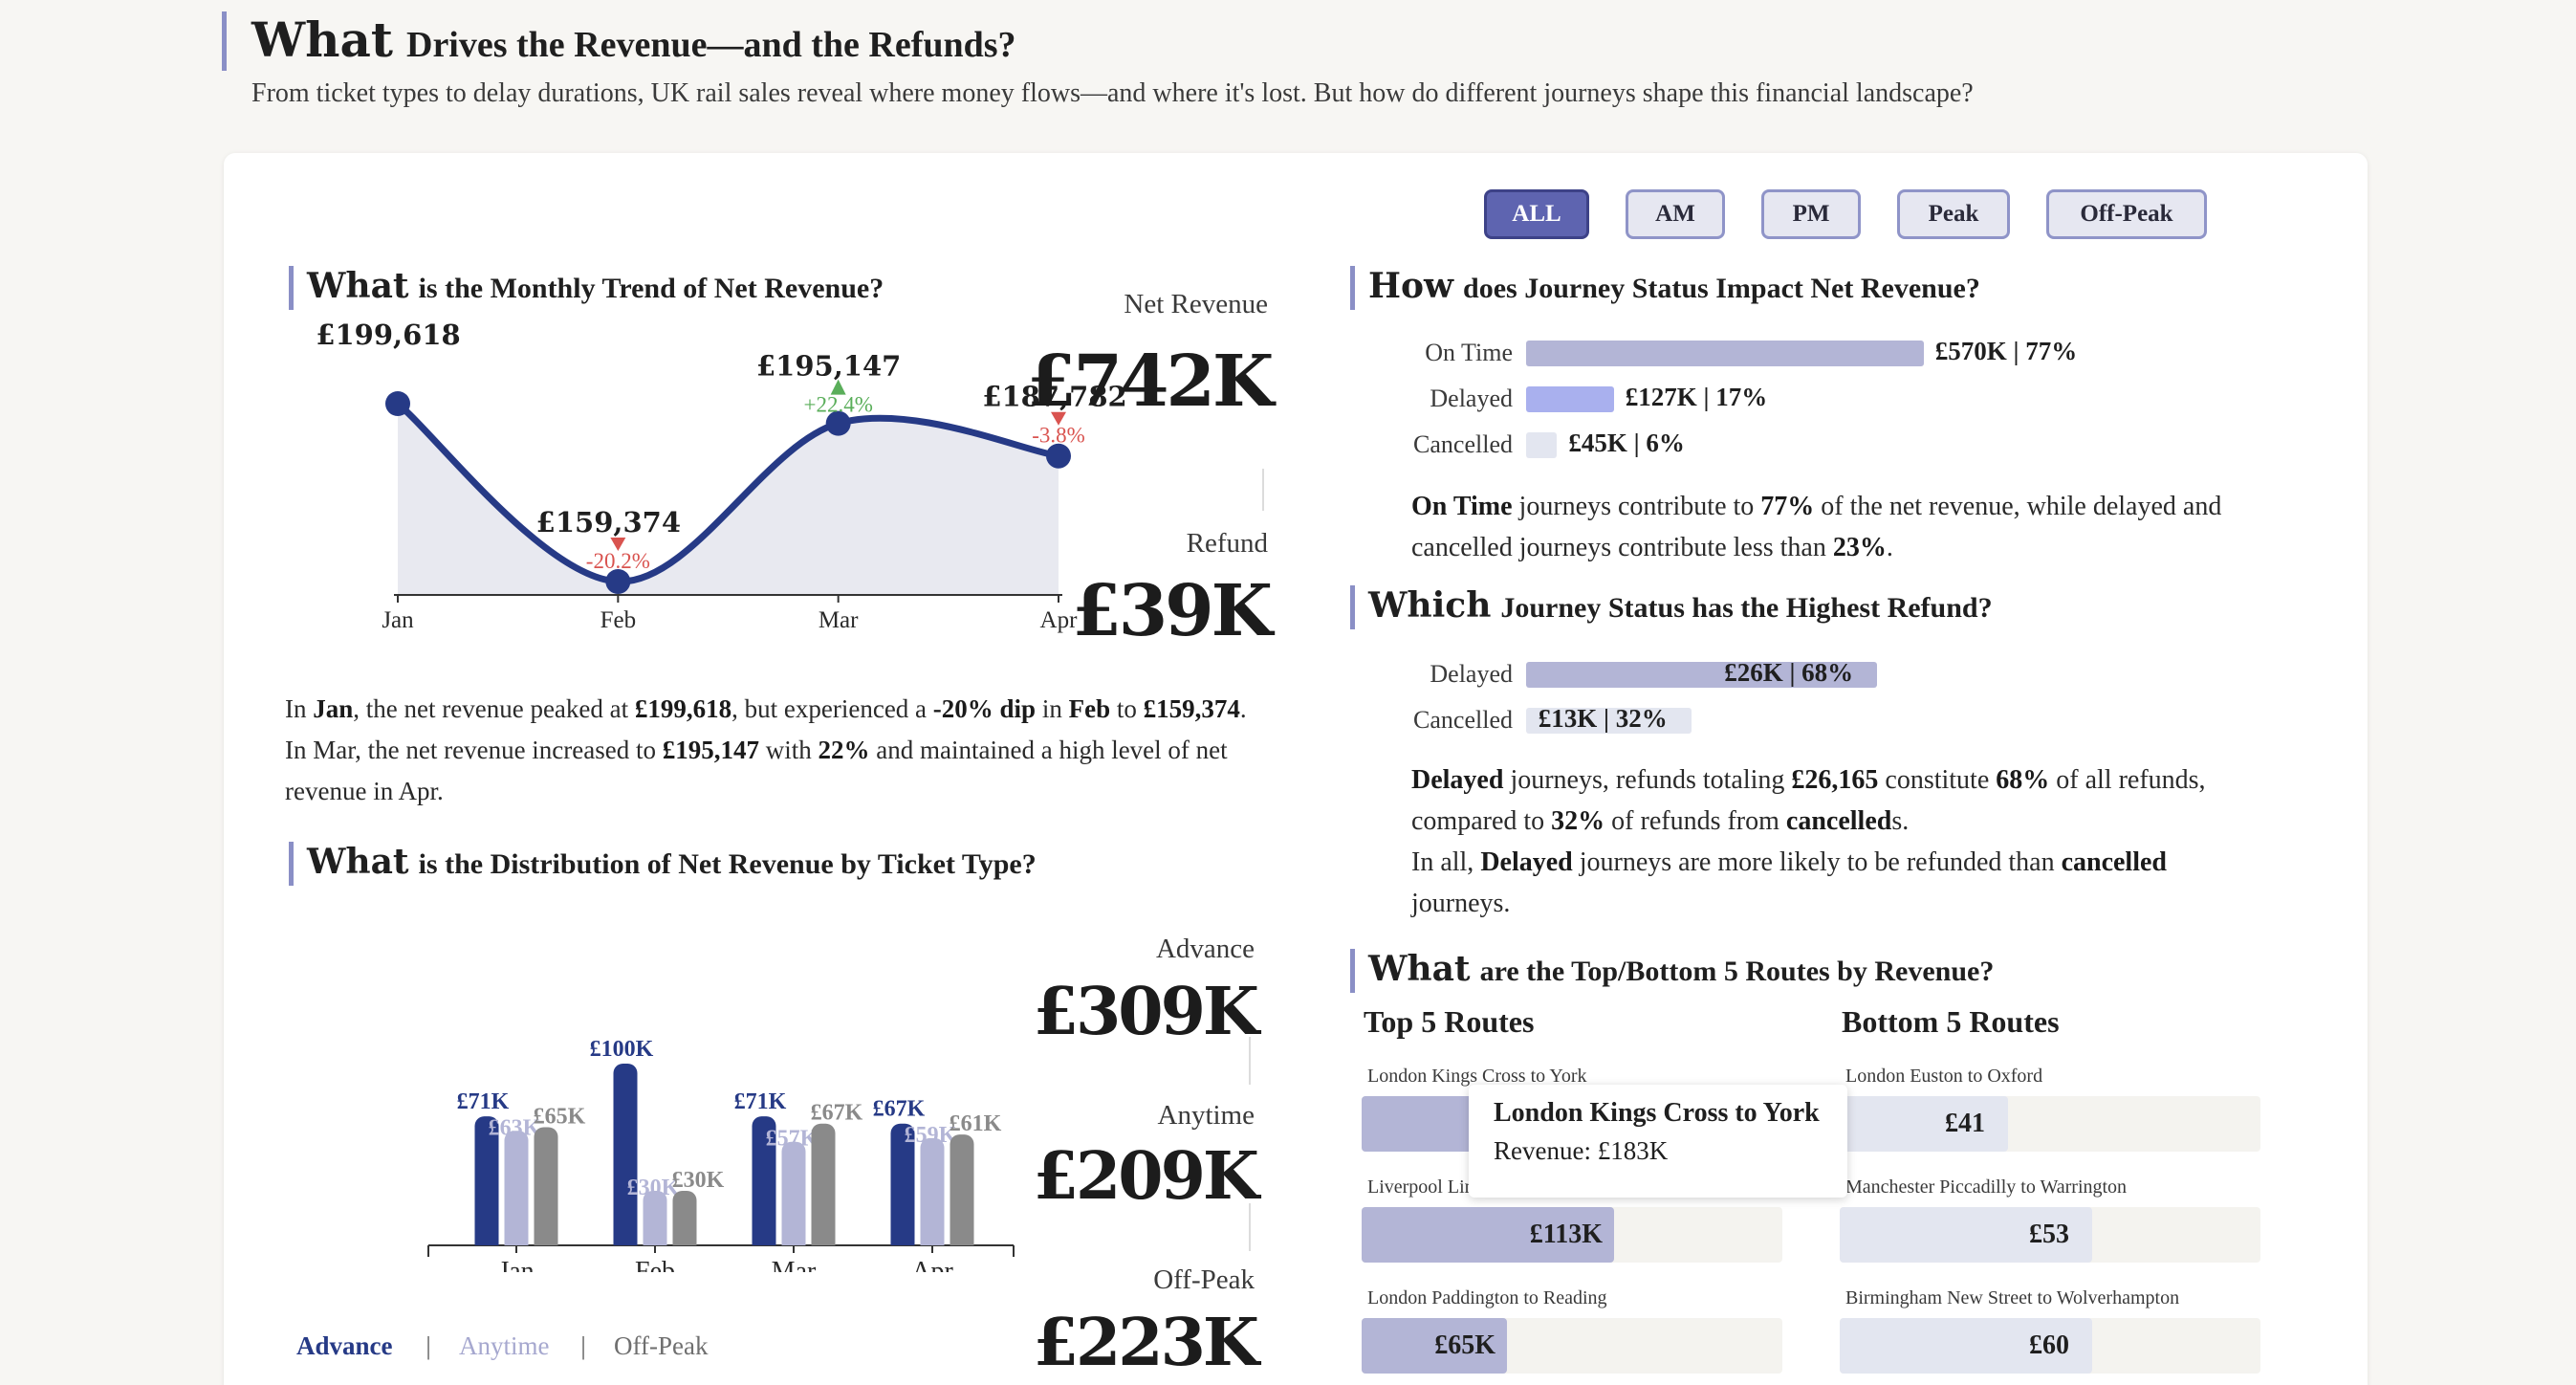 The image size is (2576, 1385). What do you see at coordinates (1626, 443) in the screenshot?
I see `status-value-cancelled: £45K | 6%` at bounding box center [1626, 443].